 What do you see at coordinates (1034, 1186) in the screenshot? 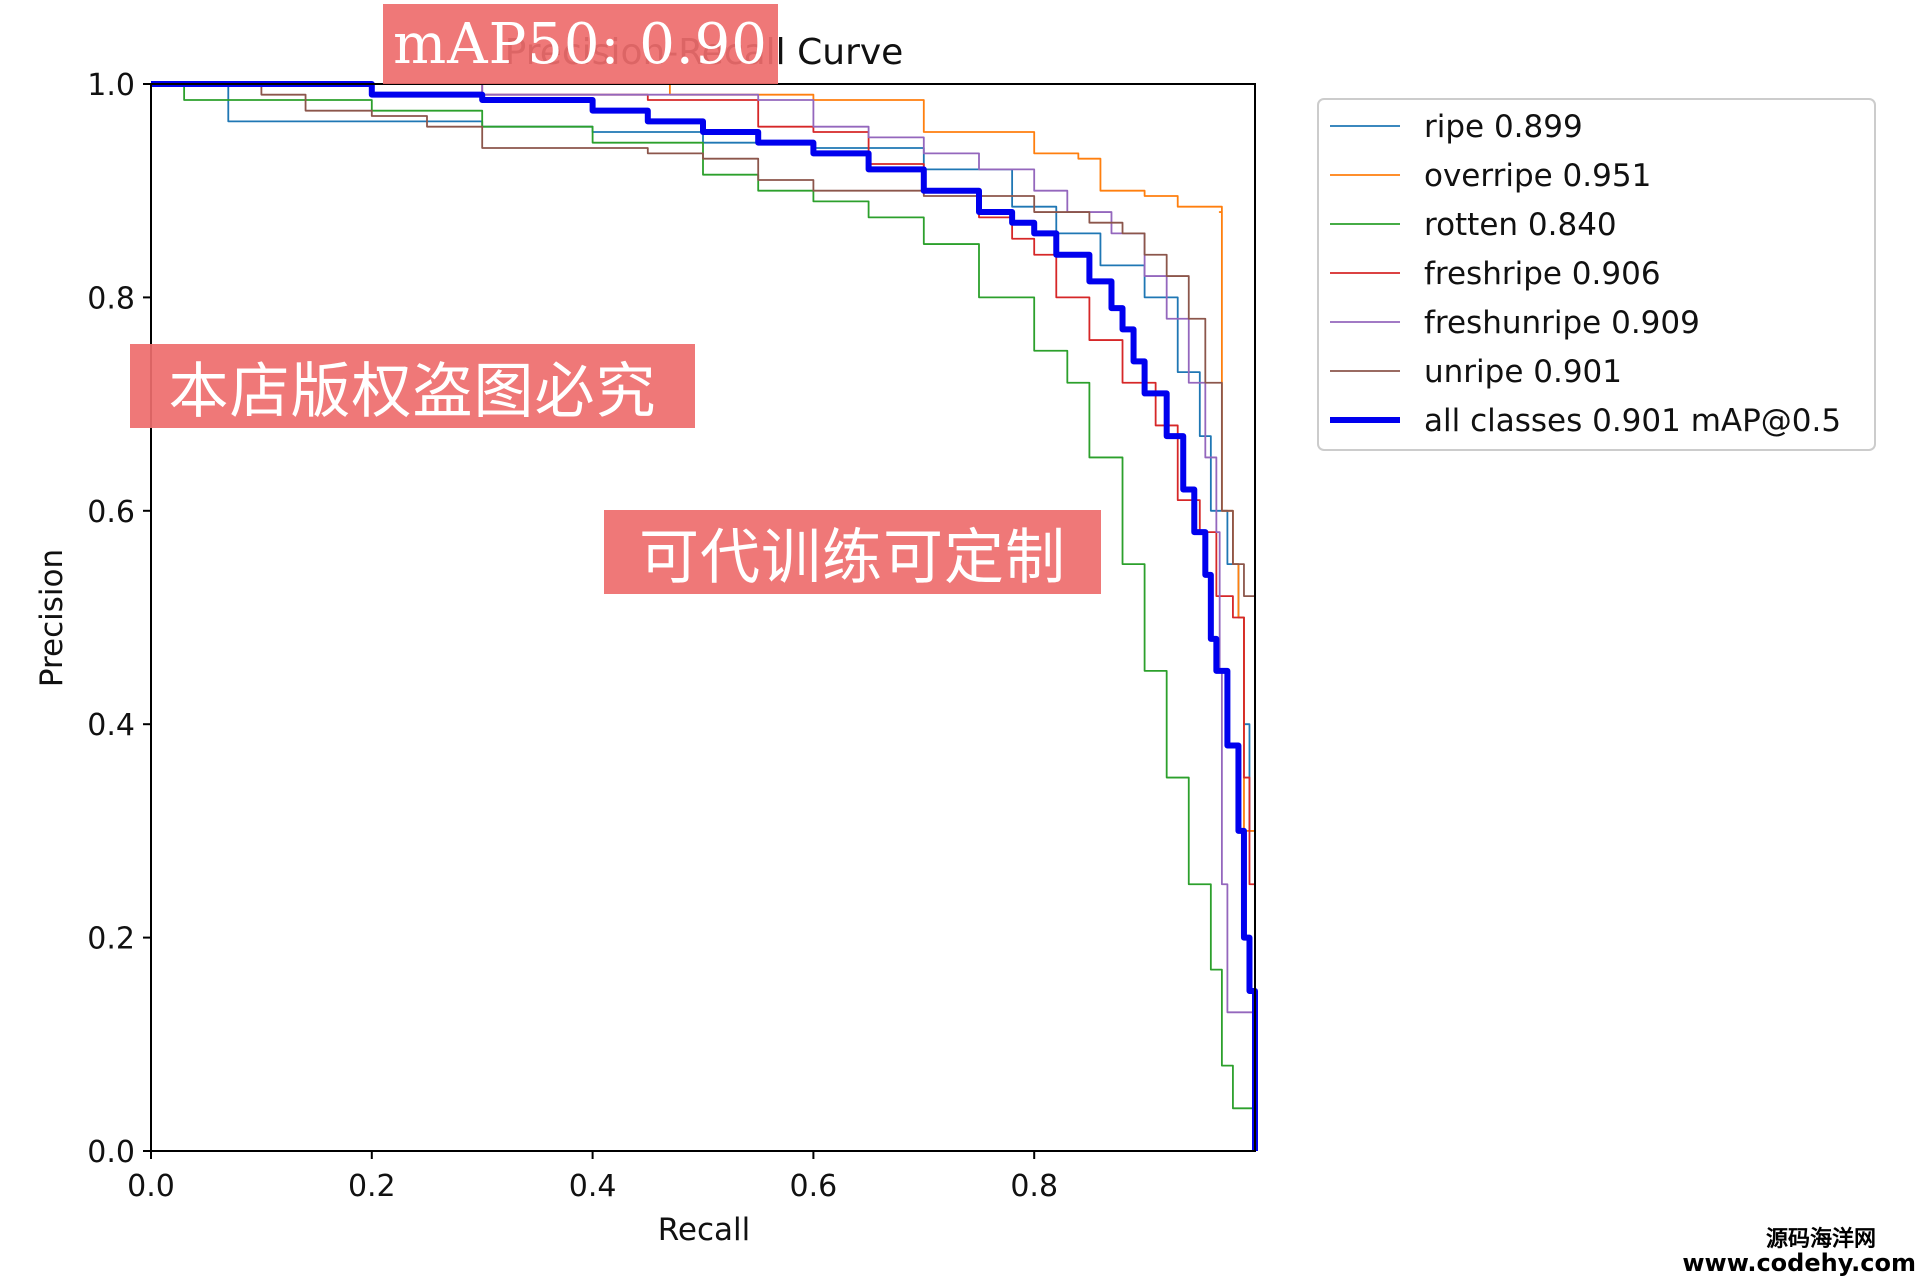
I see `x-tick-label-4: 0.8` at bounding box center [1034, 1186].